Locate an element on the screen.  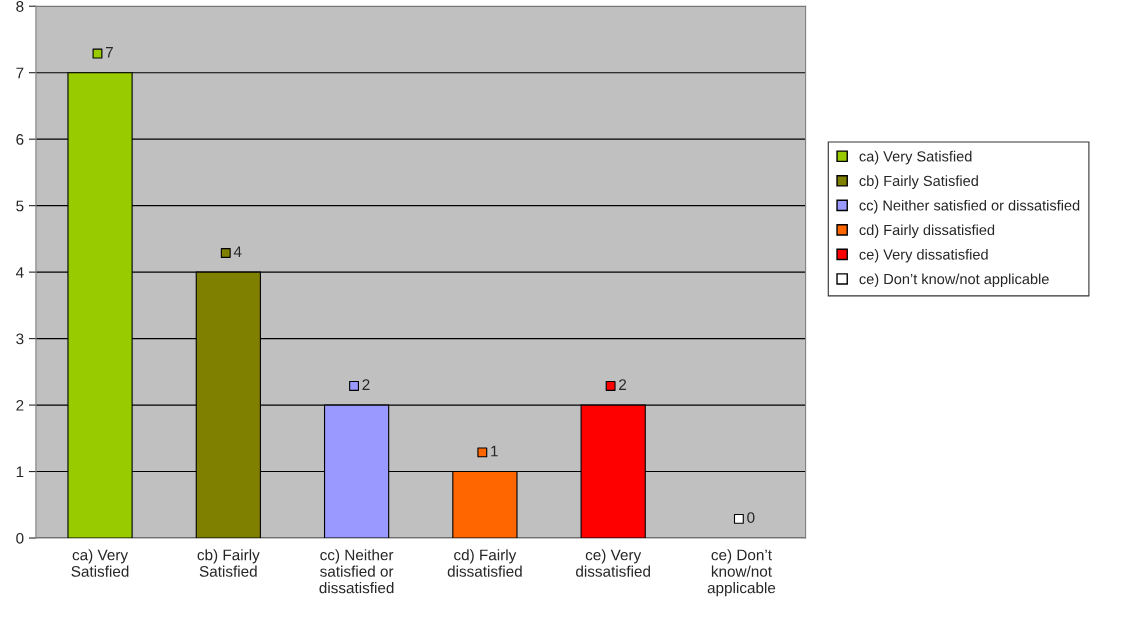
legend-label: cc) Neither satisfied or dissatisfied is located at coordinates (969, 206).